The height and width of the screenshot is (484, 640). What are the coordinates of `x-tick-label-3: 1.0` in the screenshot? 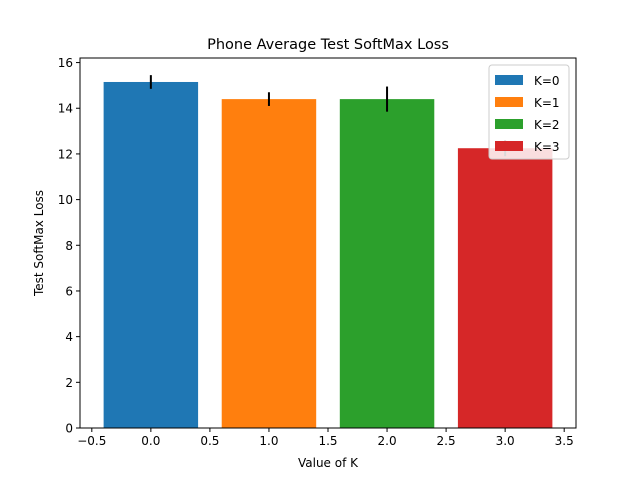 It's located at (268, 441).